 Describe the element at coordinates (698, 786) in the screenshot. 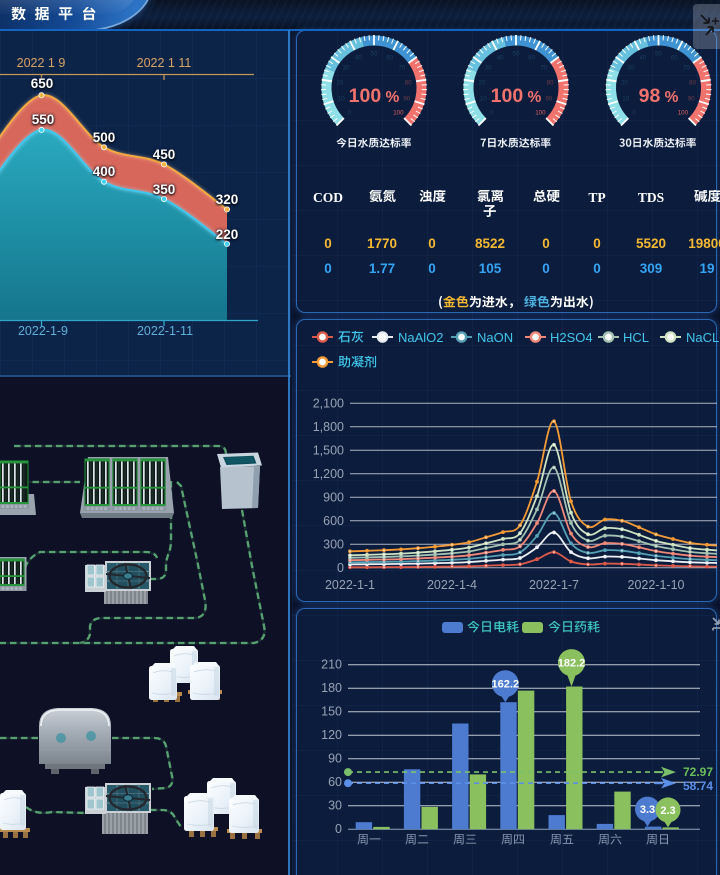

I see `svg-text: 58.74` at that location.